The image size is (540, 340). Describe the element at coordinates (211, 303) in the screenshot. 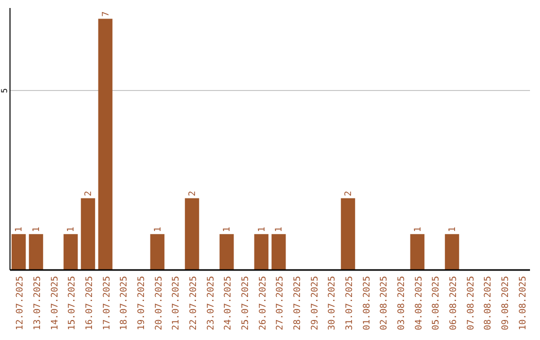

I see `x-tick-label: 23.07.2025` at that location.